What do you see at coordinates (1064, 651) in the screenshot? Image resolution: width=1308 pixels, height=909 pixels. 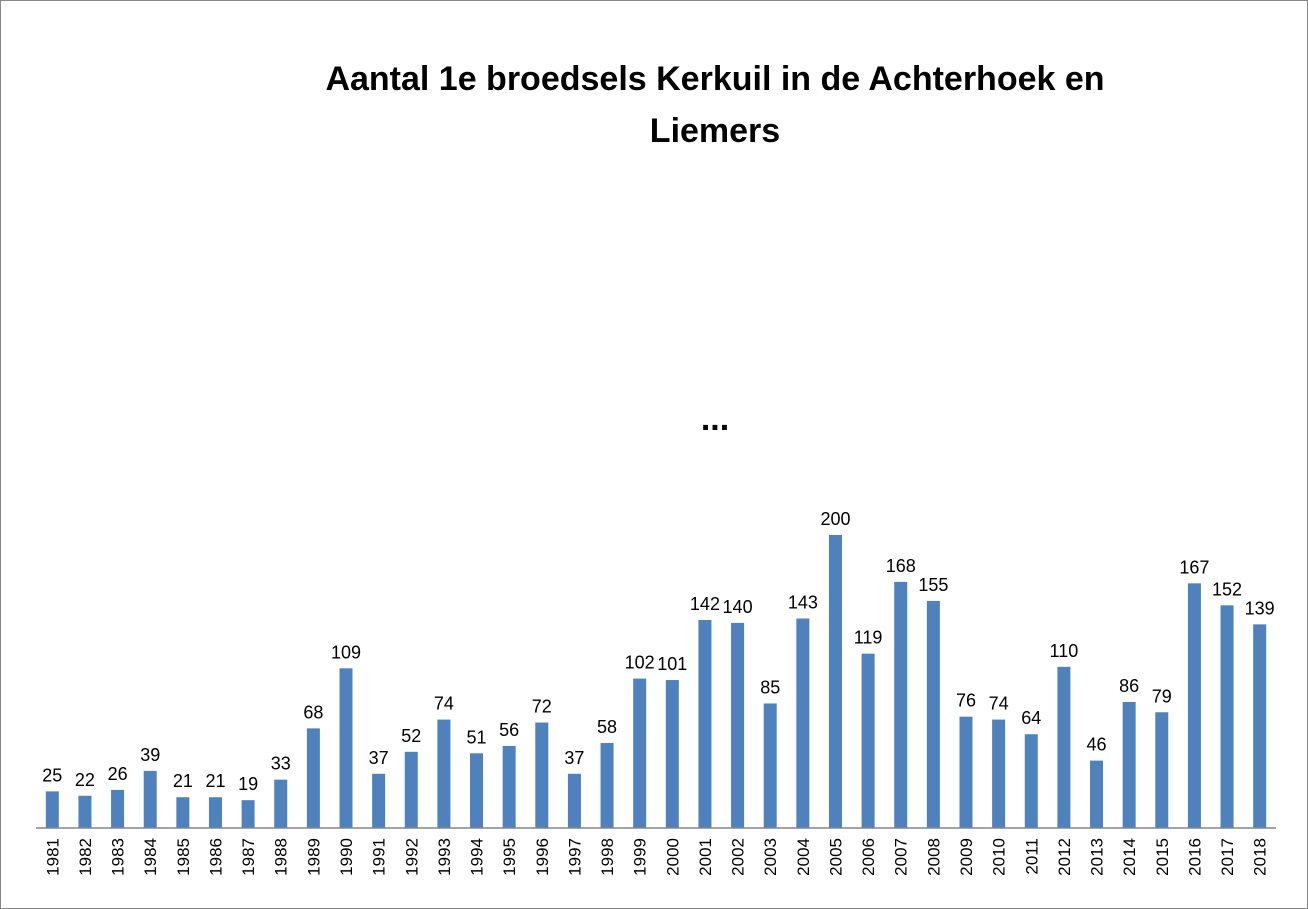 I see `data-label: 110` at bounding box center [1064, 651].